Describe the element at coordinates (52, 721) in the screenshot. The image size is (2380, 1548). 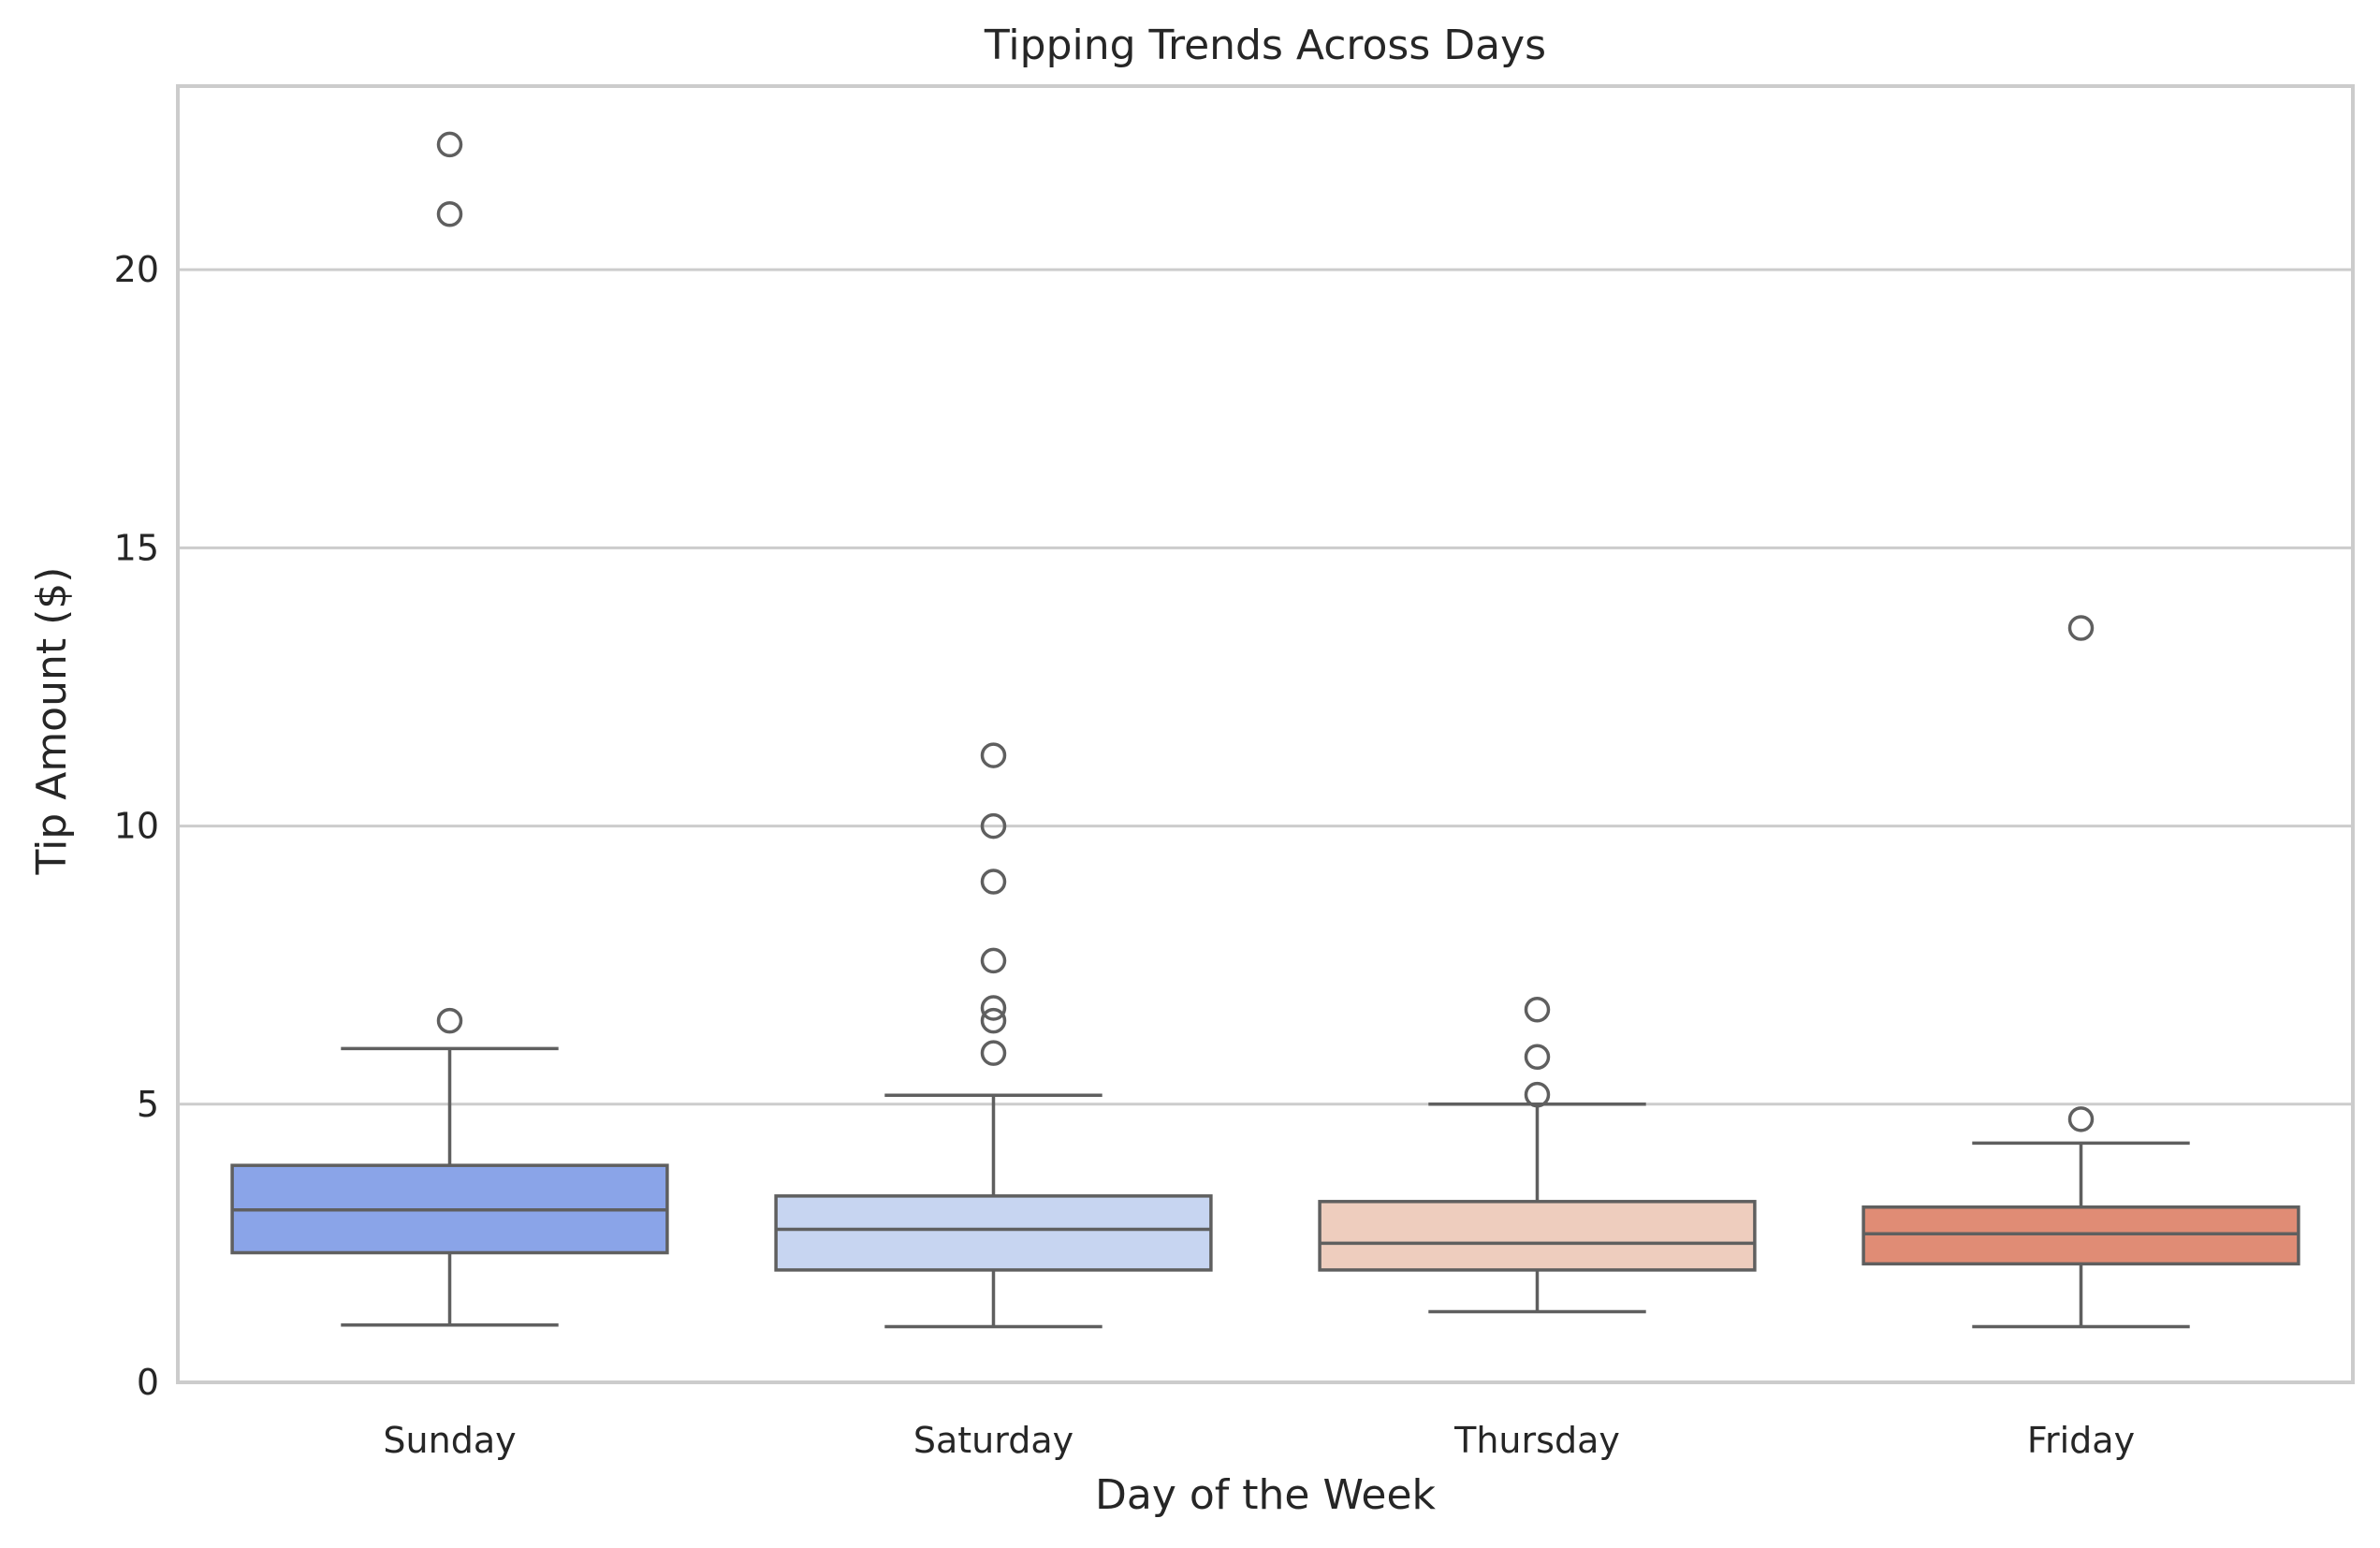
I see `y-axis-label: Tip Amount ($)` at that location.